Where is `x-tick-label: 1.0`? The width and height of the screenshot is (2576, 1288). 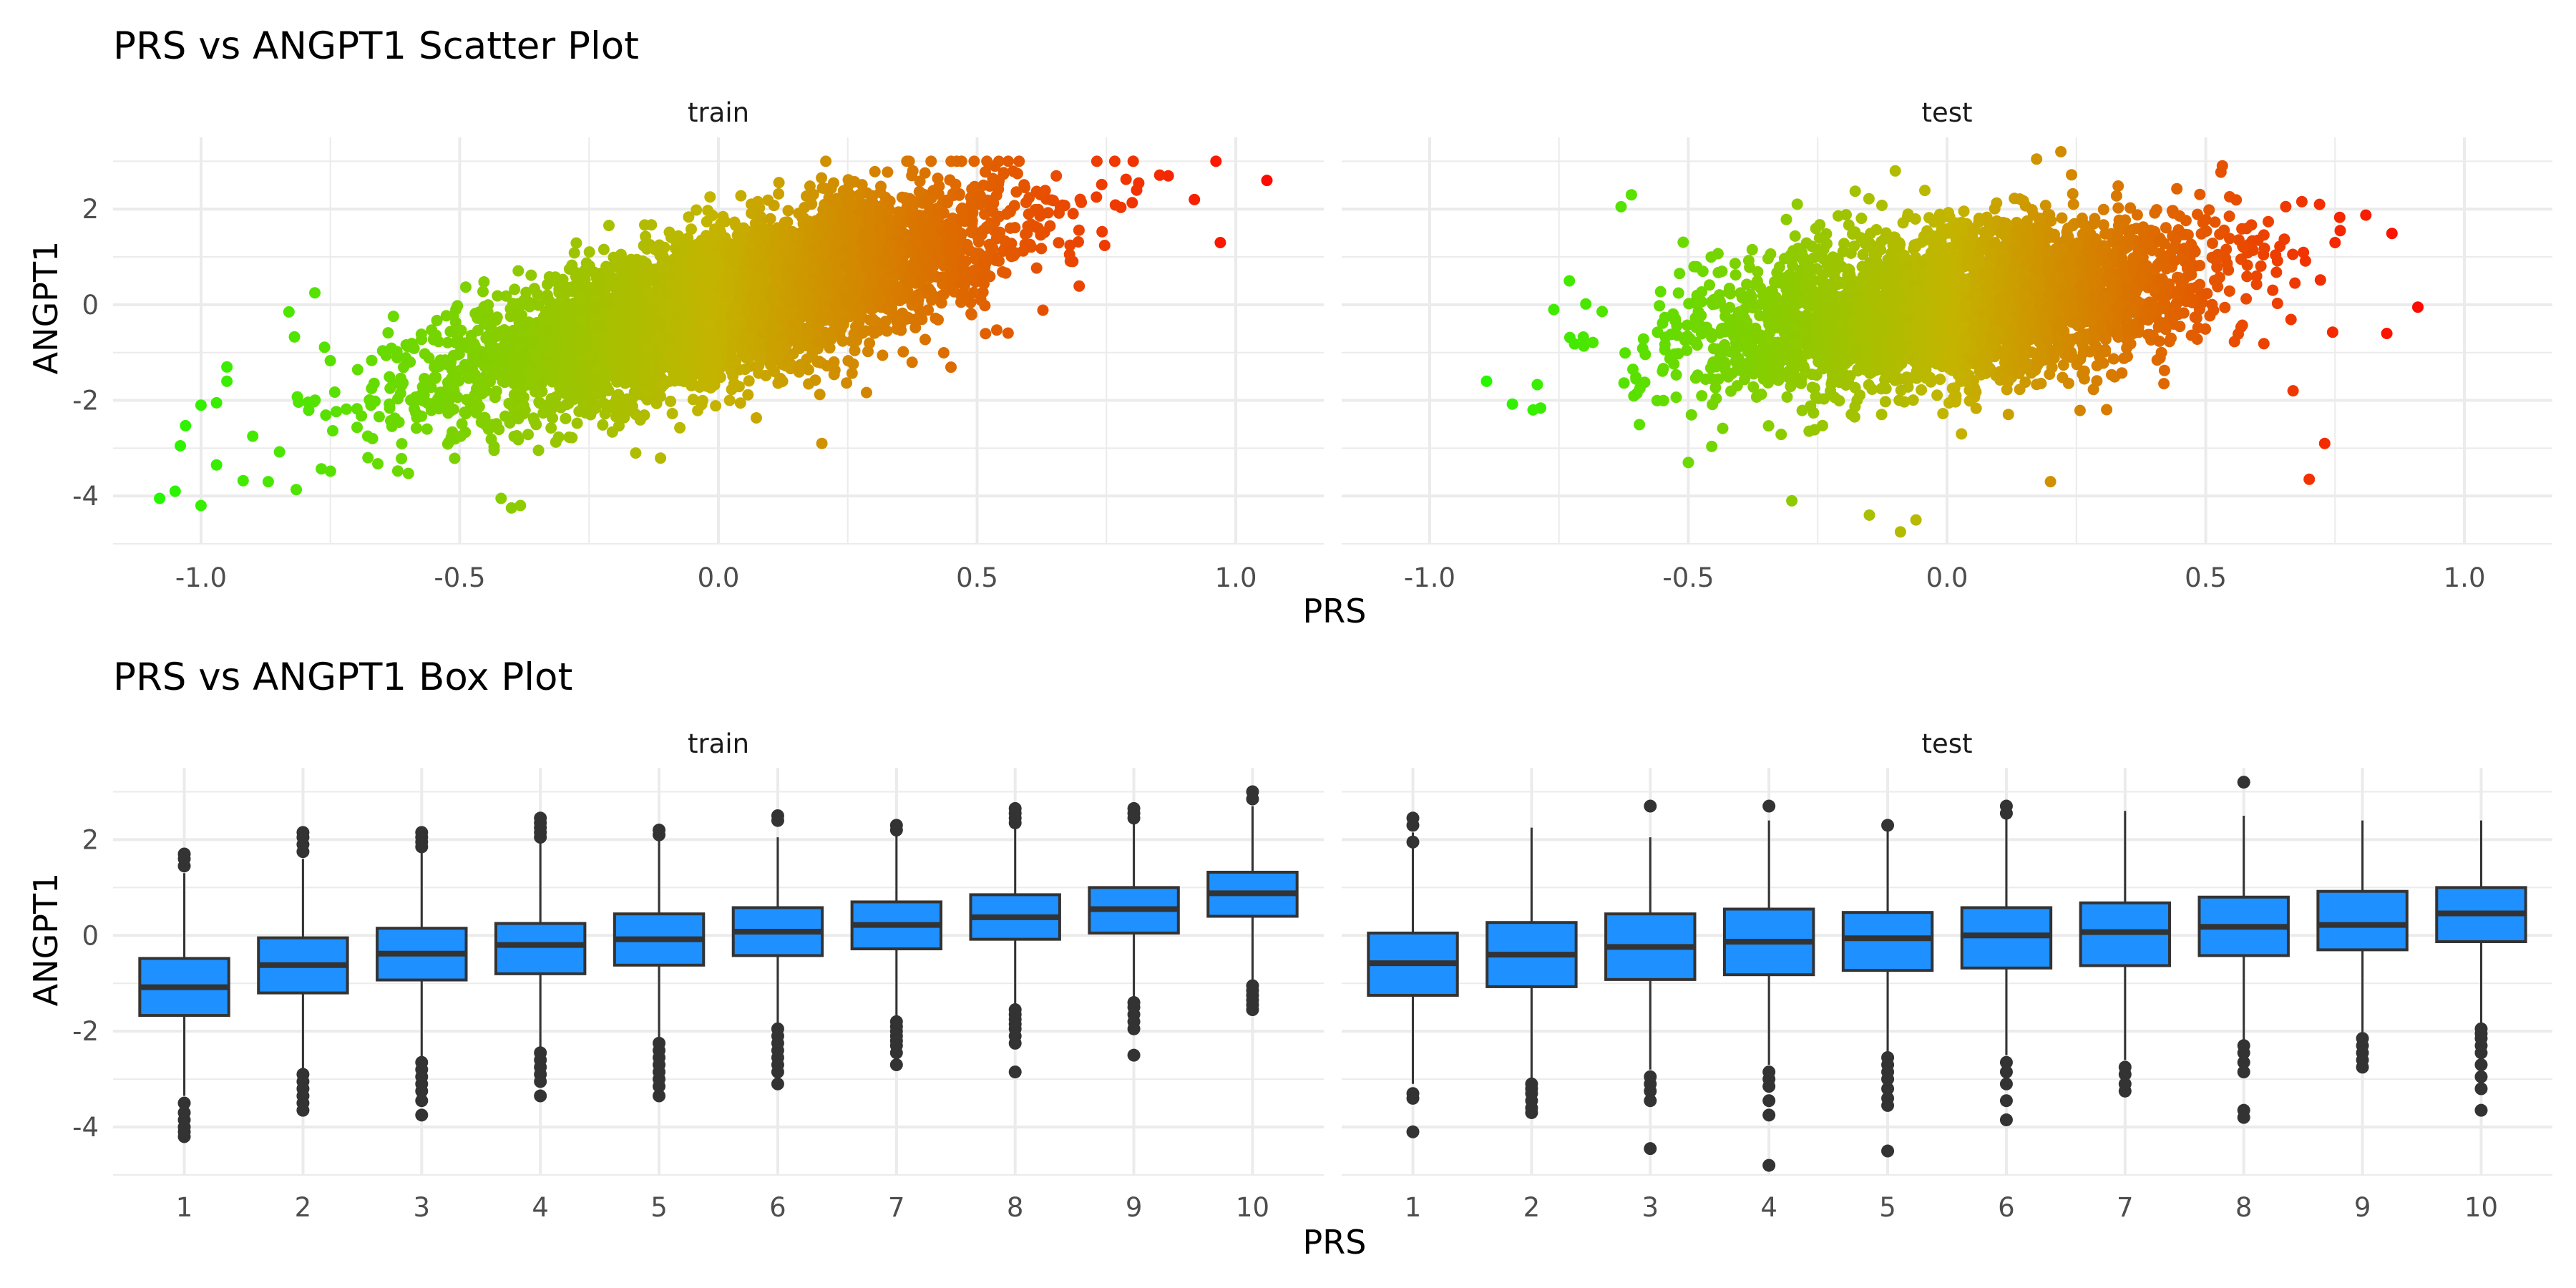 x-tick-label: 1.0 is located at coordinates (1236, 577).